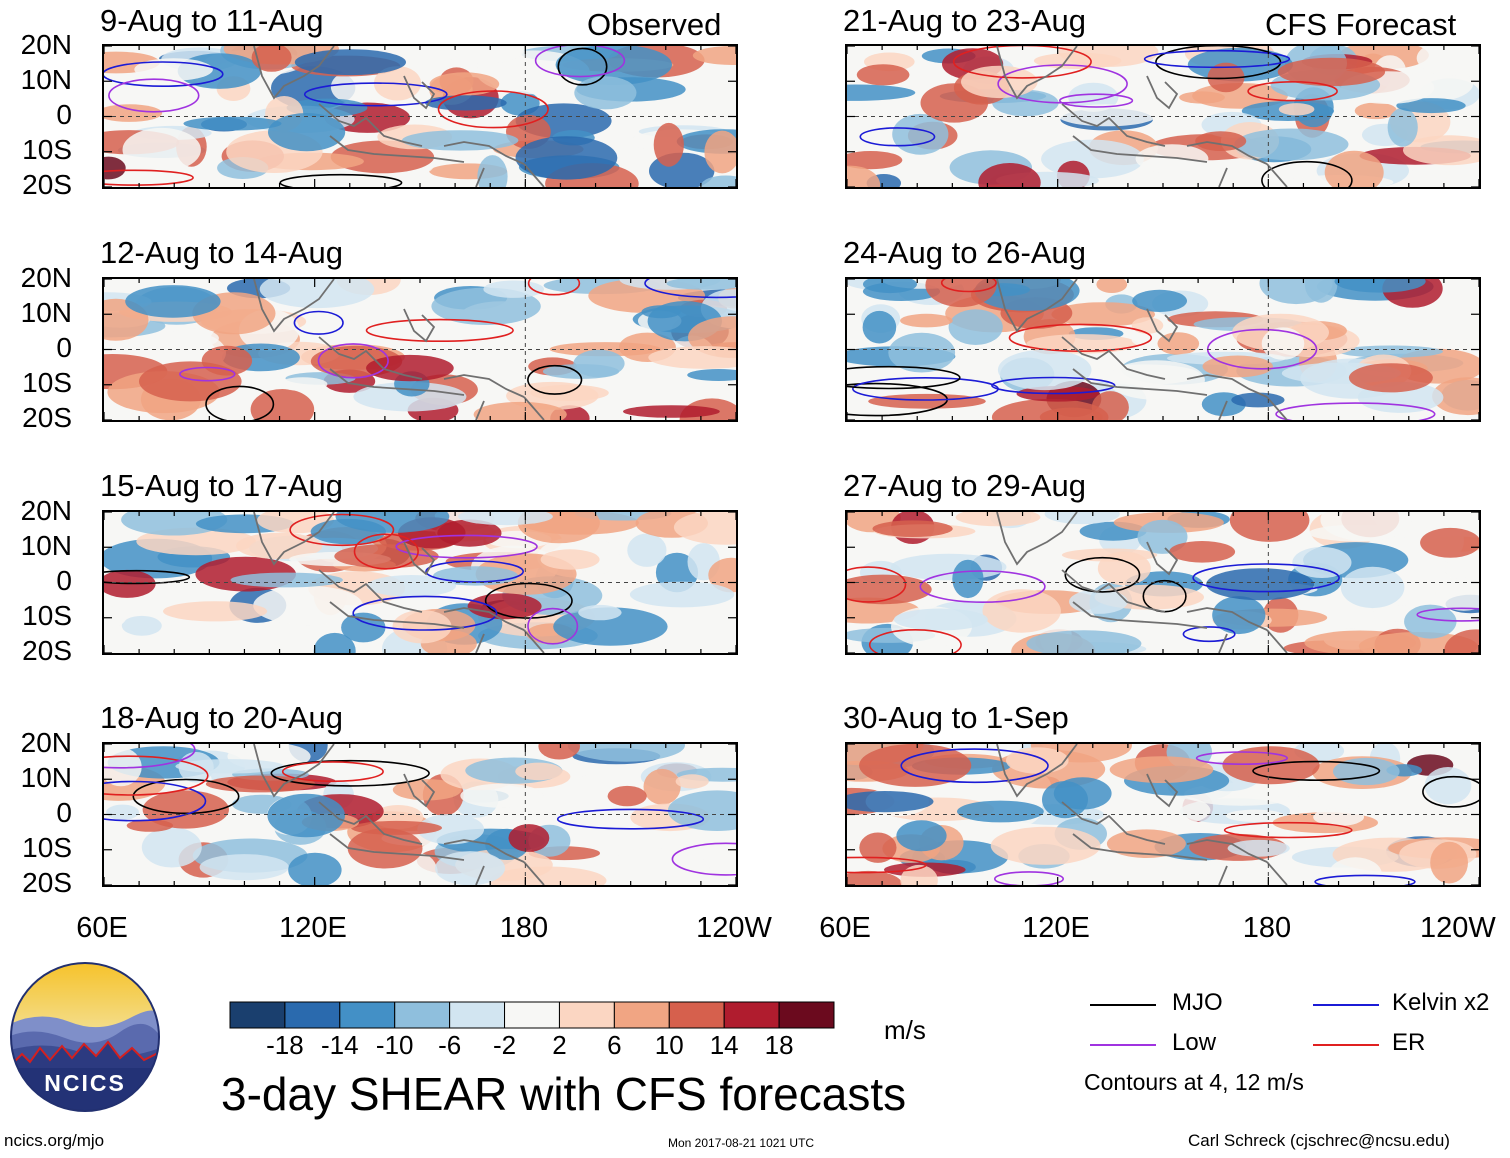 The width and height of the screenshot is (1510, 1158). What do you see at coordinates (54, 1140) in the screenshot?
I see `footer-url: ncics.org/mjo` at bounding box center [54, 1140].